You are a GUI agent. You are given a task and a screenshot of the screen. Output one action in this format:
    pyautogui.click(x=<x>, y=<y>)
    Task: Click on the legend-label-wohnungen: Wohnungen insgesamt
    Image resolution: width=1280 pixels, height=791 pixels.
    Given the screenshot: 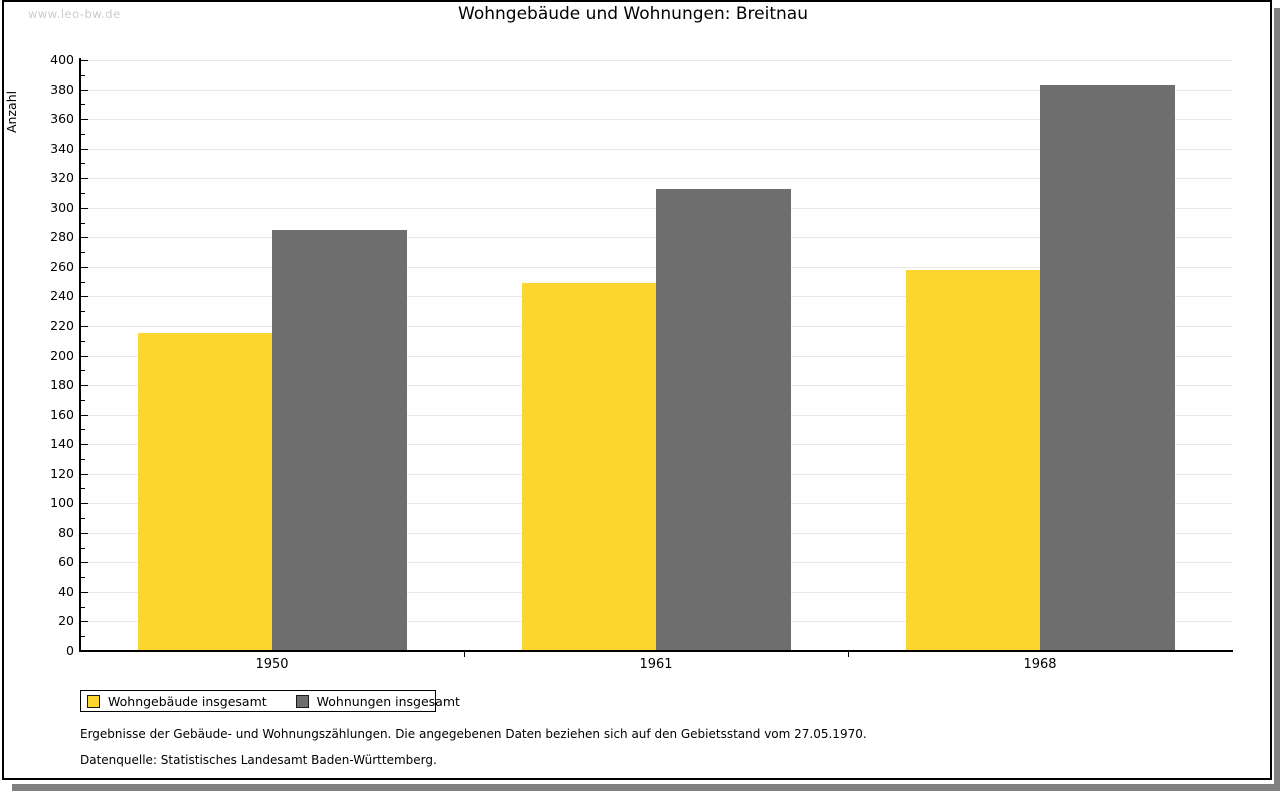 What is the action you would take?
    pyautogui.click(x=388, y=701)
    